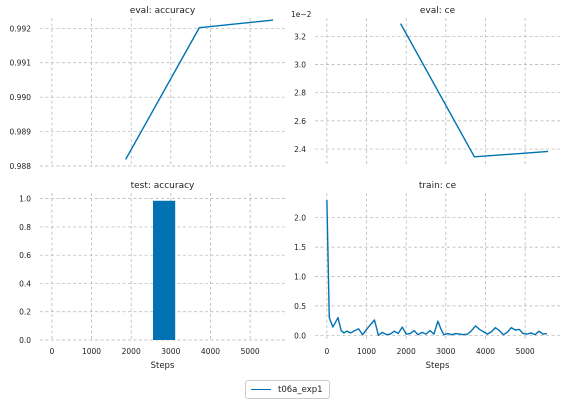  Describe the element at coordinates (163, 11) in the screenshot. I see `chart-title: eval: accuracy` at that location.